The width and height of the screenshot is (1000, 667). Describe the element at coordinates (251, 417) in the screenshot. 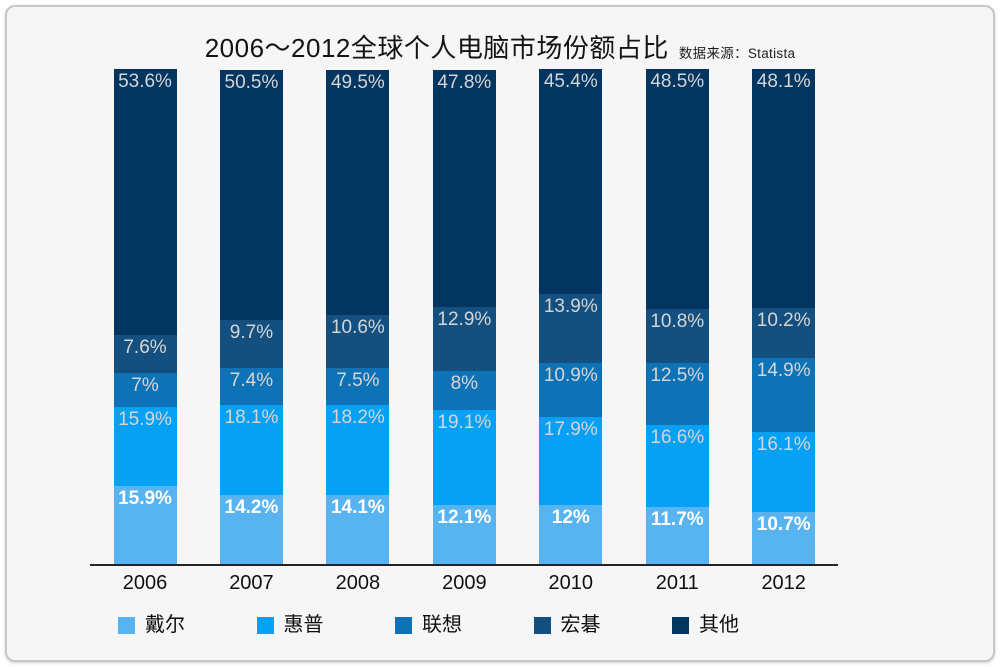

I see `segment-value-label: 18.1%` at that location.